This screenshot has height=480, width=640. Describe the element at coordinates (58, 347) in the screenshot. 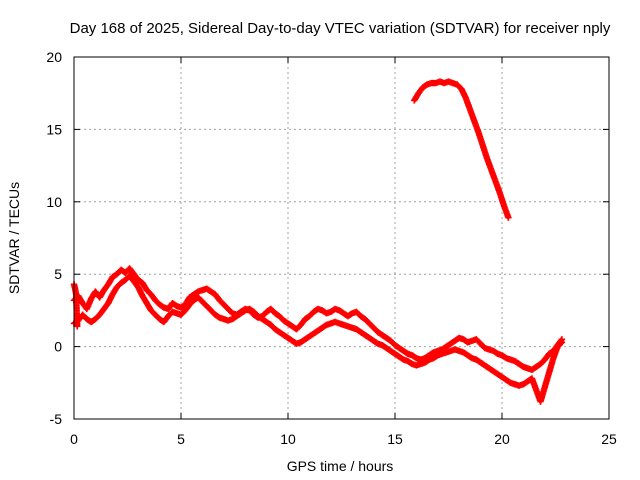

I see `y-tick-label: 0` at that location.